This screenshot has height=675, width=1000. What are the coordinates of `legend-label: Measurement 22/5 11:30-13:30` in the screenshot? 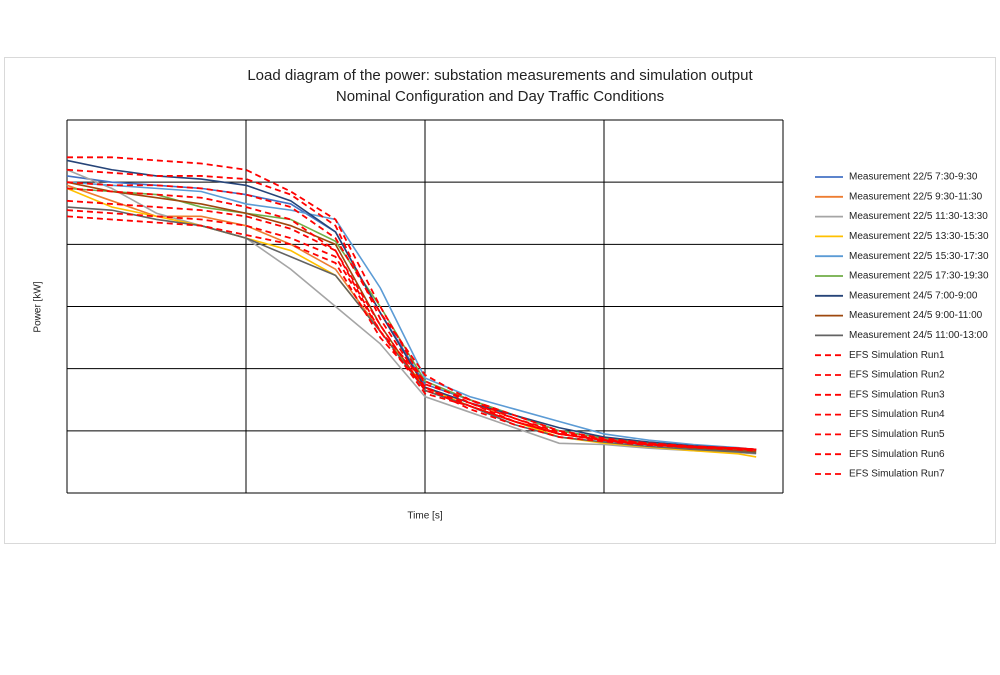 It's located at (918, 216).